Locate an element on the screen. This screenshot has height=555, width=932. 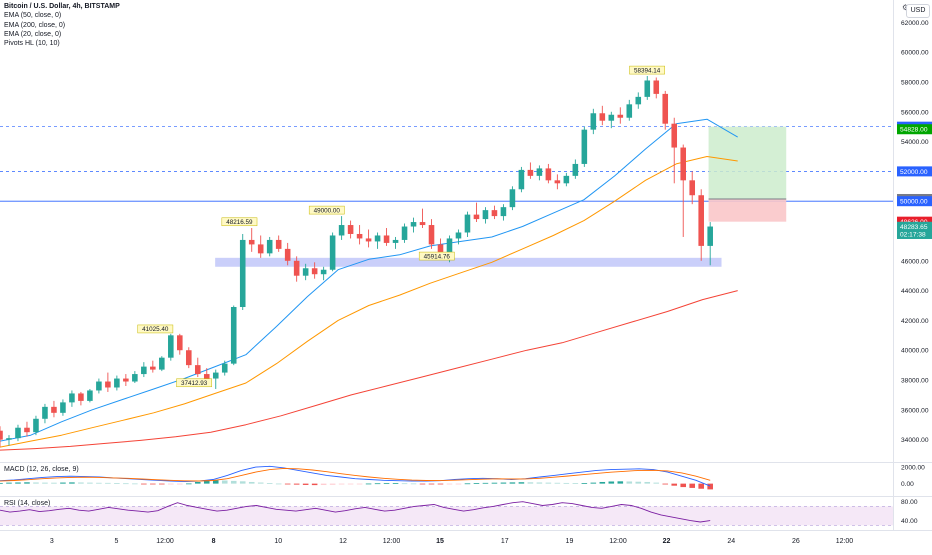
position-profit-zone is located at coordinates (747, 162).